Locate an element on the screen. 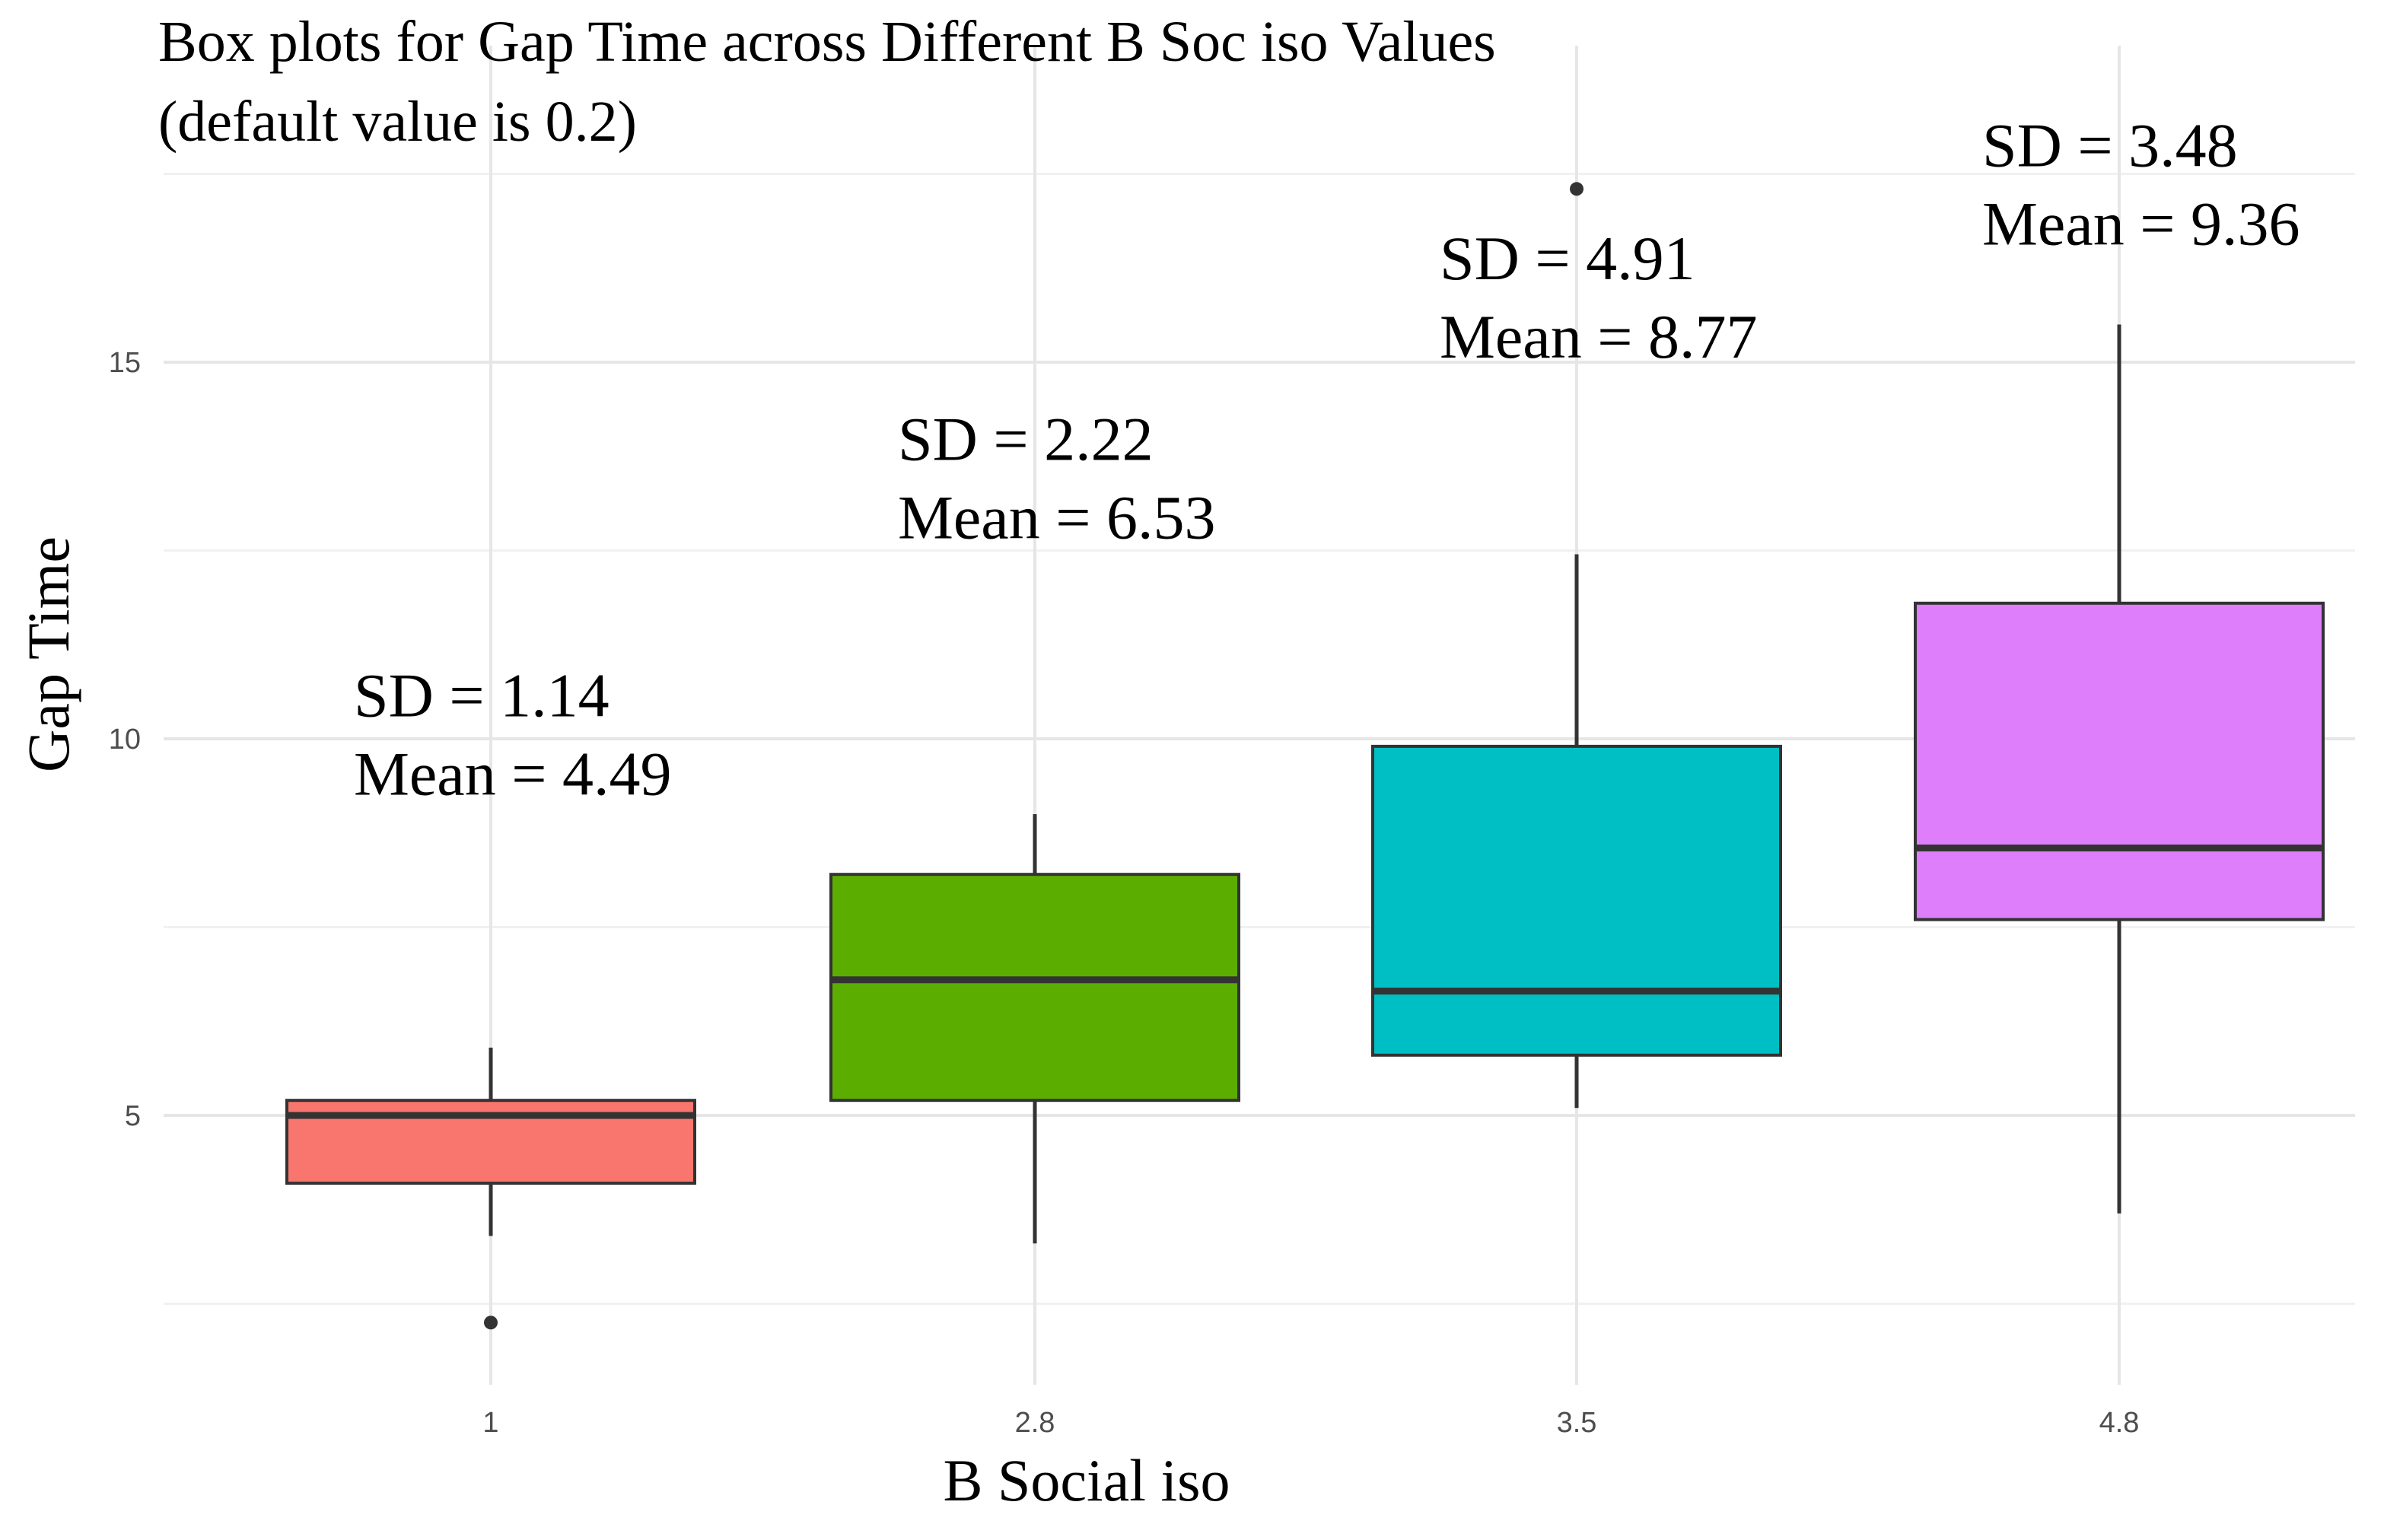 The width and height of the screenshot is (2384, 1540). y-tick-label: 15 is located at coordinates (125, 363).